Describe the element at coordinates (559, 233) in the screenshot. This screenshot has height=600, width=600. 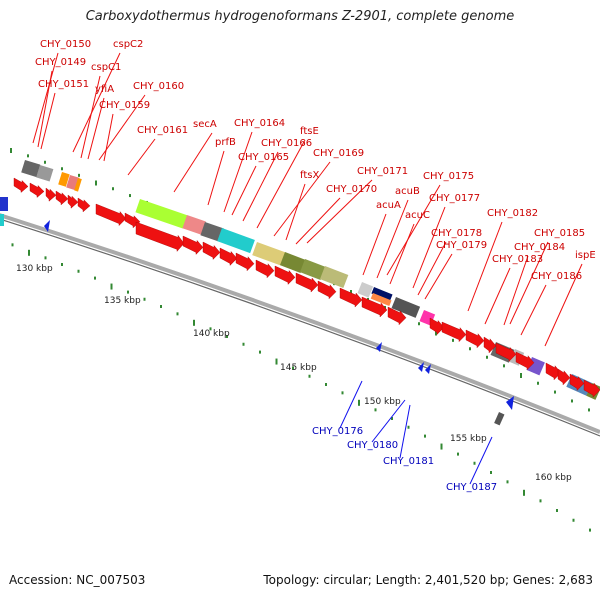
I see `gene-label: CHY_0185` at that location.